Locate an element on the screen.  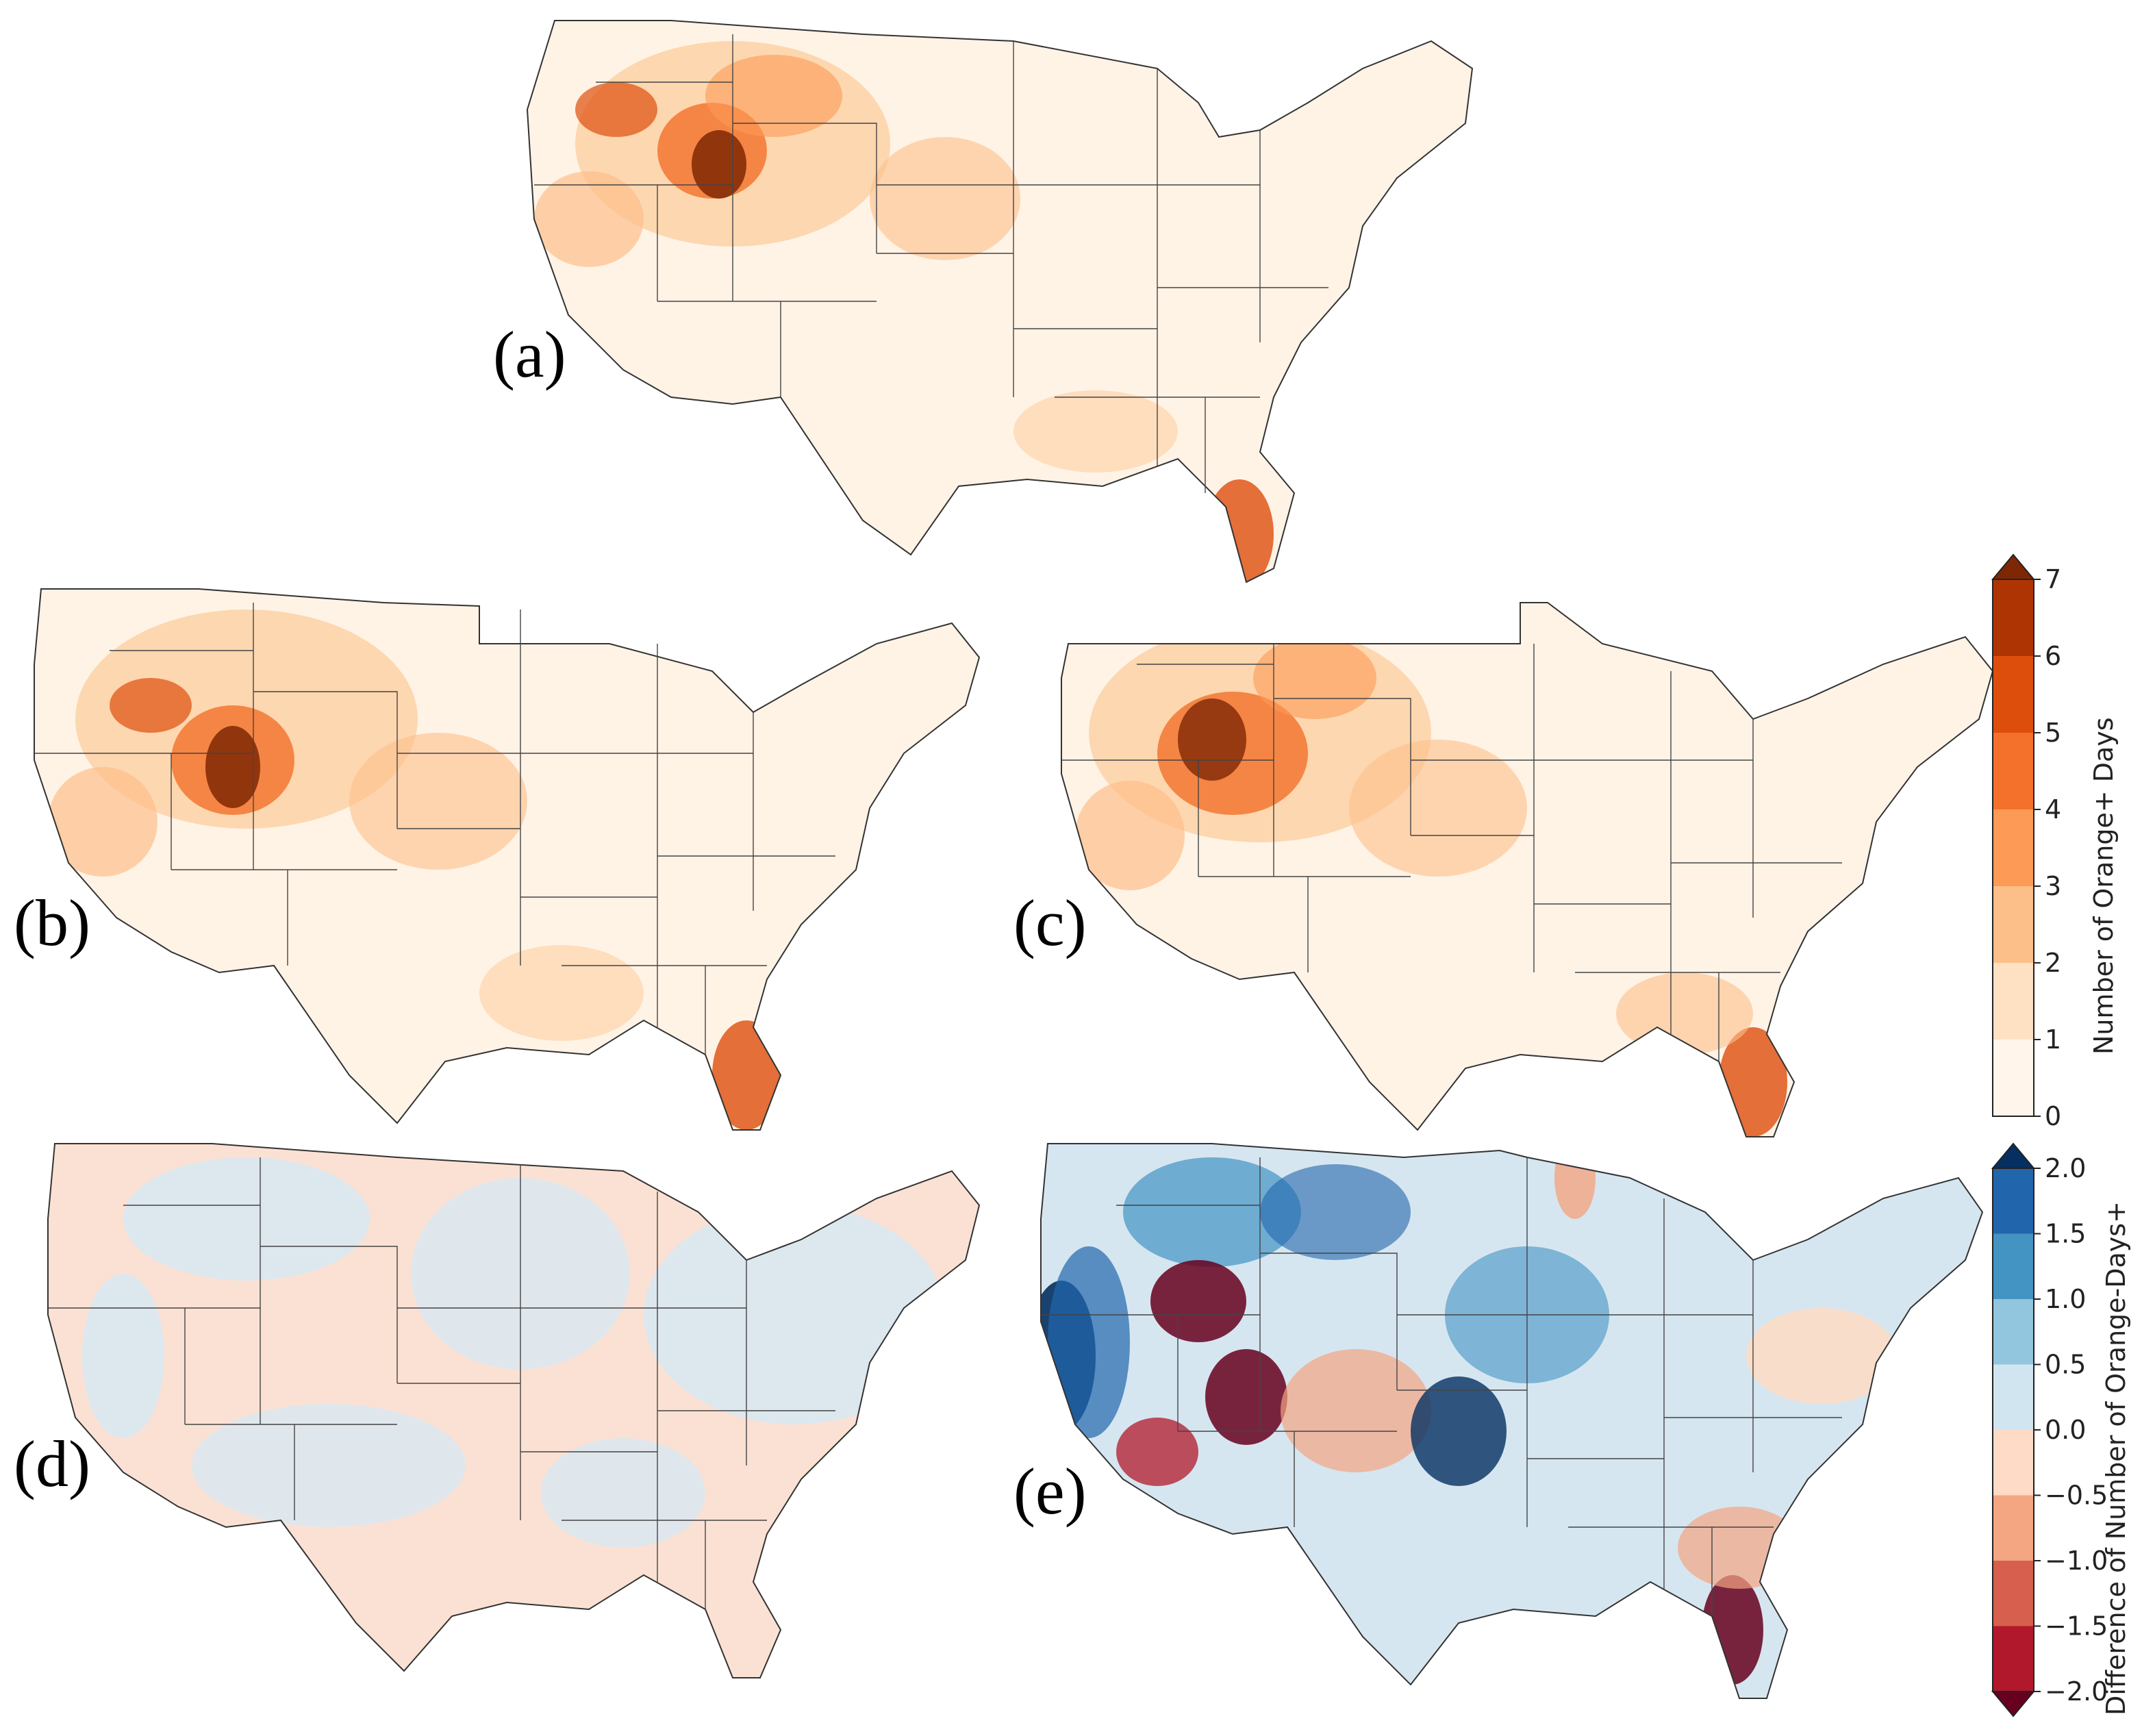
map-panel-e: (e) is located at coordinates (1500, 1421).